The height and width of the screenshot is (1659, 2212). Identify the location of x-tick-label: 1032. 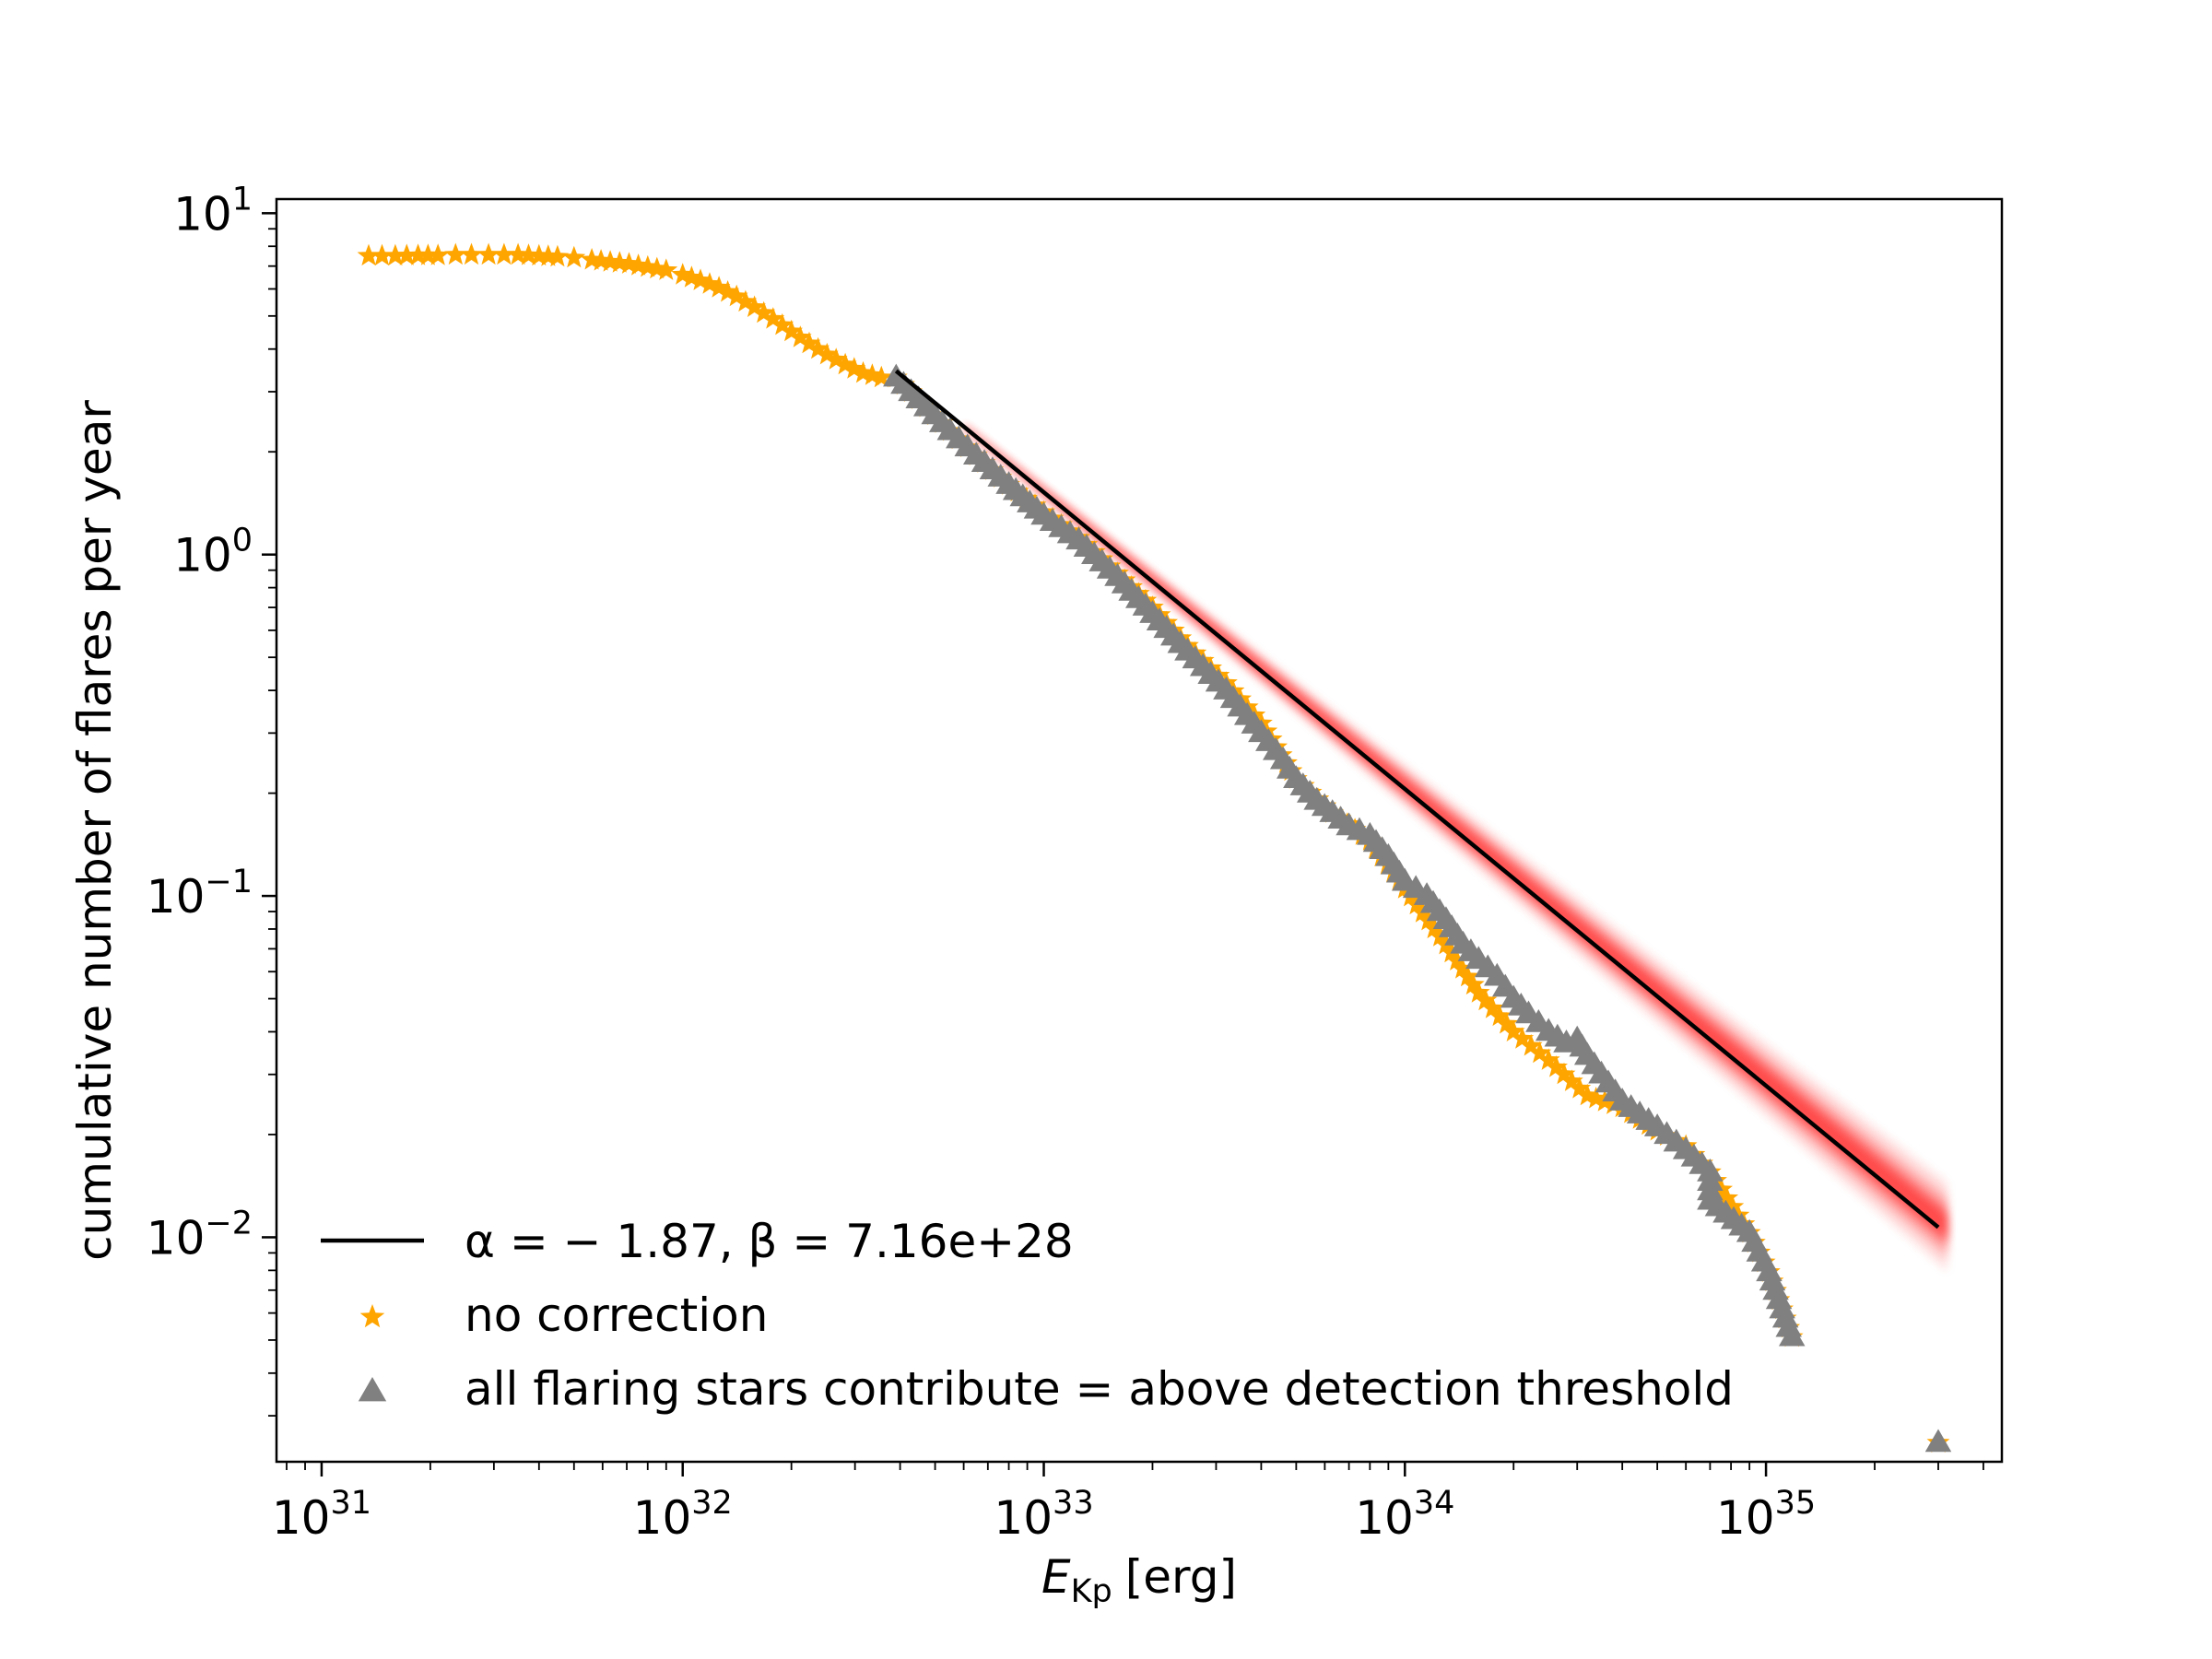
(683, 1515).